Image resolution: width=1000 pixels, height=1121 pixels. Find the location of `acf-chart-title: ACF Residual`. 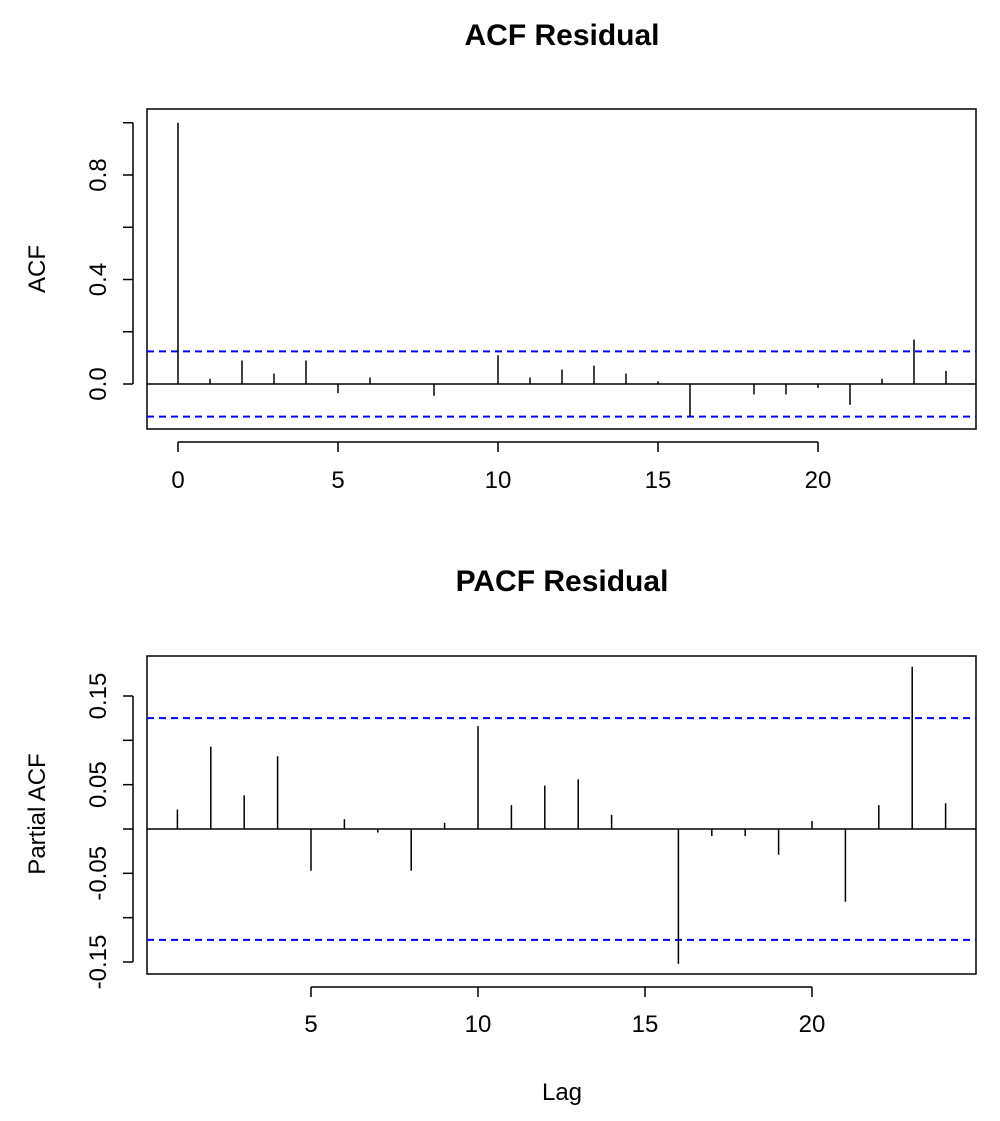

acf-chart-title: ACF Residual is located at coordinates (561, 35).